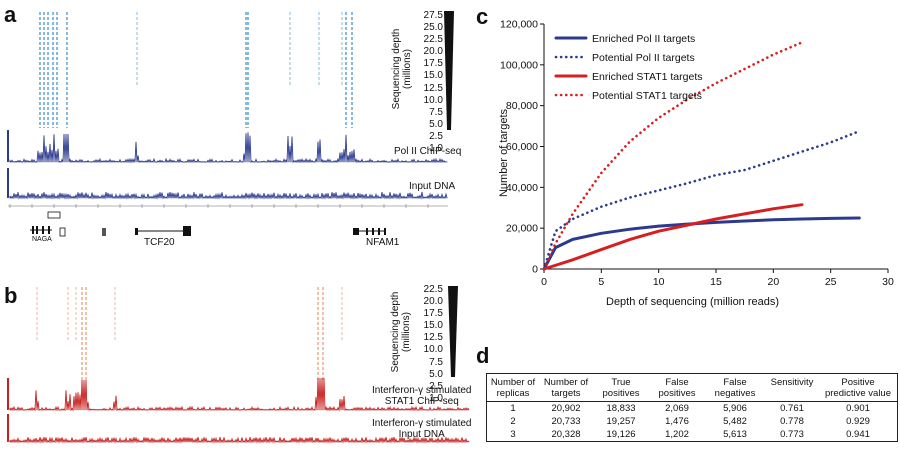 This screenshot has height=451, width=900. I want to click on panel-a-depth-tick: 1.0, so click(436, 149).